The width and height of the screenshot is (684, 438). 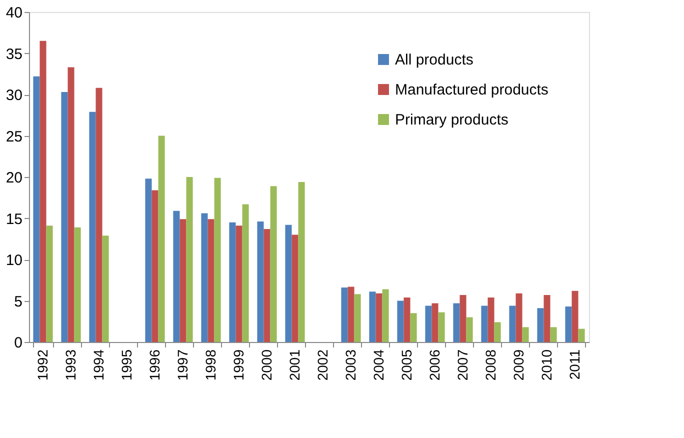 What do you see at coordinates (294, 365) in the screenshot?
I see `x-tick-label: 2001` at bounding box center [294, 365].